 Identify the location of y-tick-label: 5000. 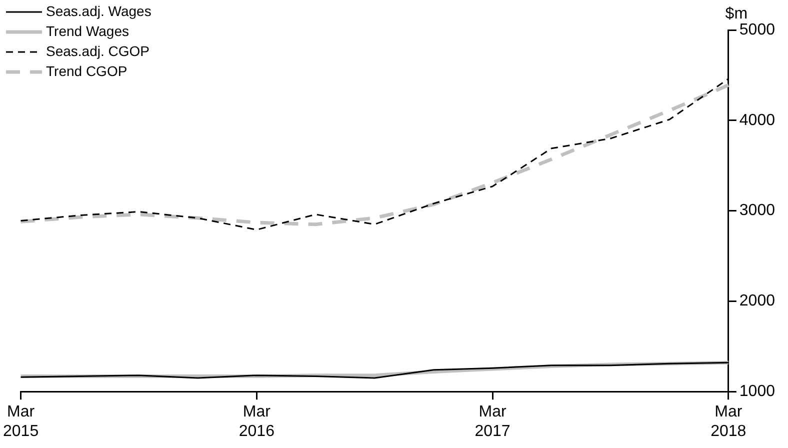
(757, 29).